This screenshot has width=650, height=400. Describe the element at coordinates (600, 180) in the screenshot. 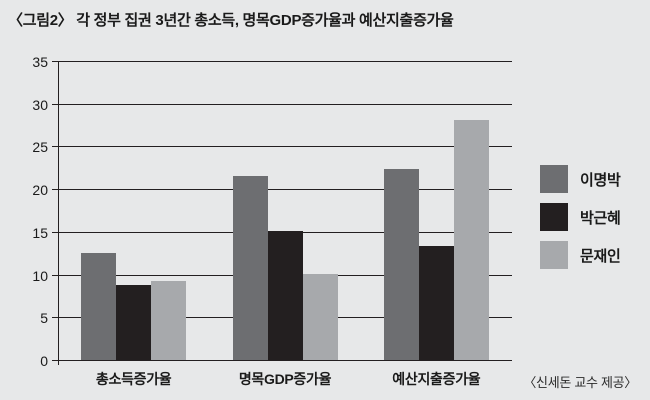

I see `legend-label: 이명박` at that location.